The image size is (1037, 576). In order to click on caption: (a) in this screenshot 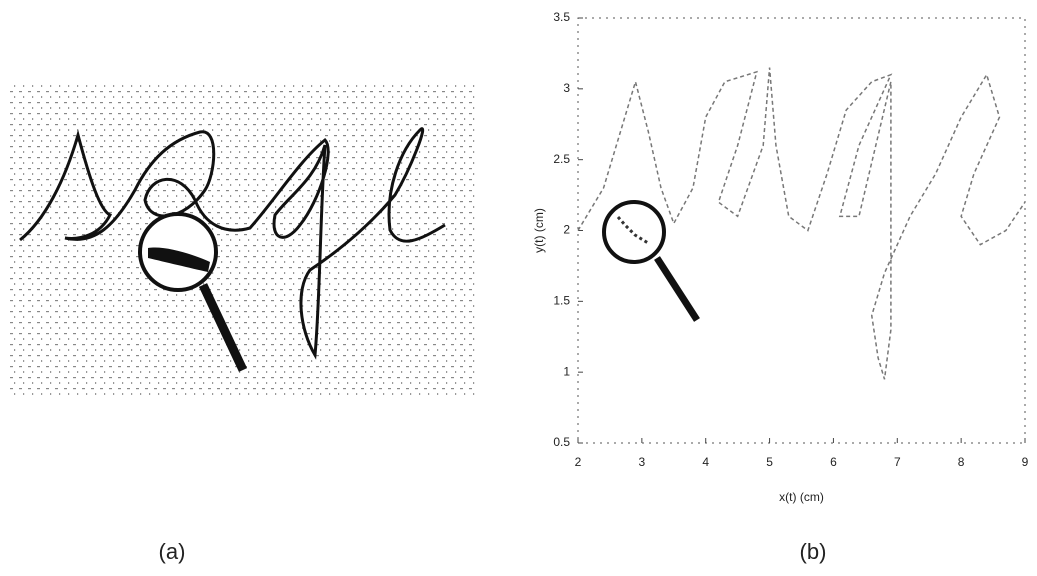, I will do `click(172, 551)`.